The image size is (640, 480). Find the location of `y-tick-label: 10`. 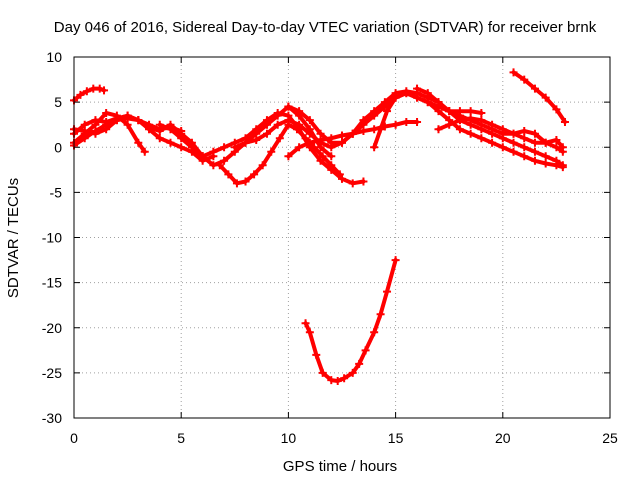

y-tick-label: 10 is located at coordinates (54, 57).